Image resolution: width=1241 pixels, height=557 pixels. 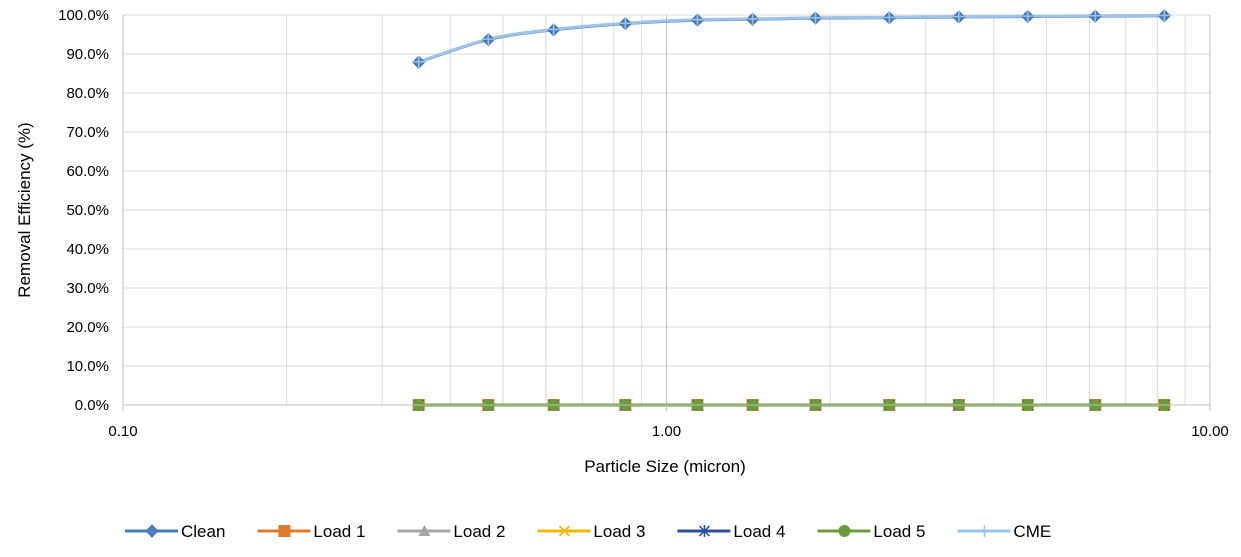 I want to click on y-tick-label: 10.0%, so click(x=87, y=366).